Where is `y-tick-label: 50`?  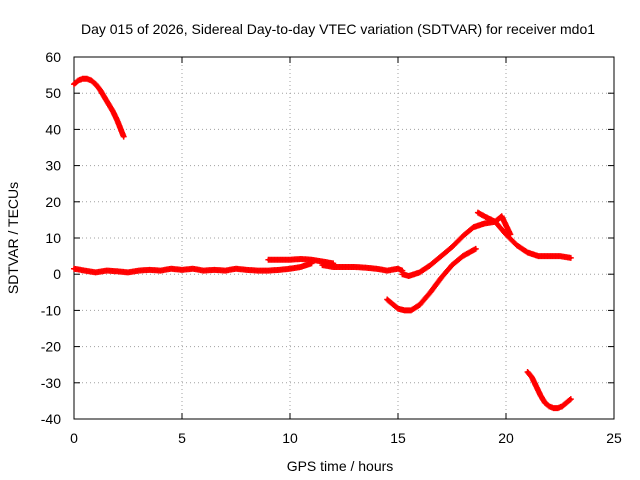 y-tick-label: 50 is located at coordinates (53, 93).